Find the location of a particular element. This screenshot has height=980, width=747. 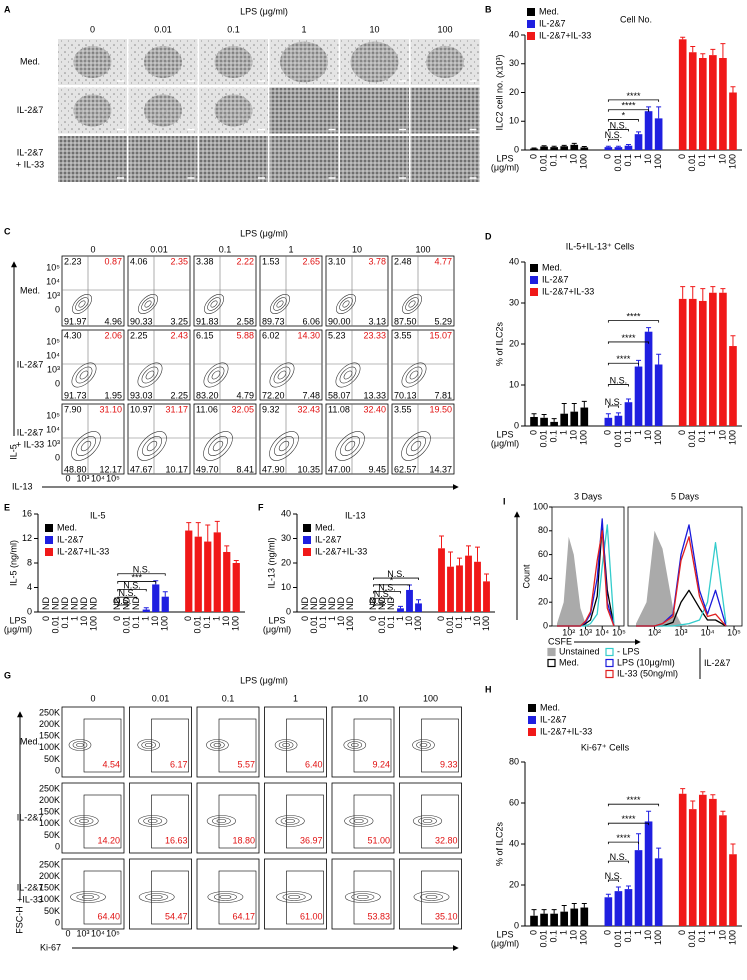

gate-value: 53.83 is located at coordinates (378, 916).